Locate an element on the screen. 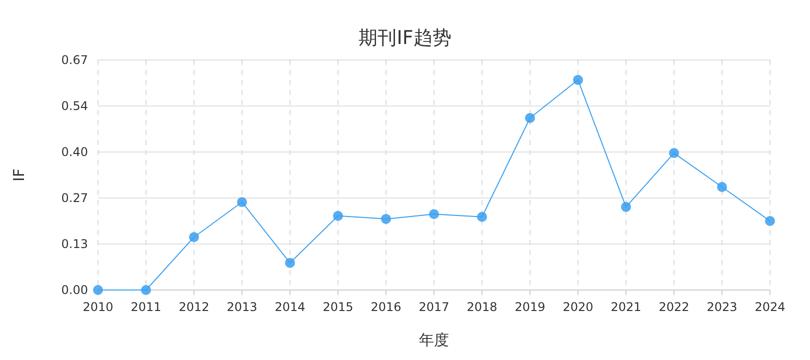  x-tick-label: 2010 is located at coordinates (98, 307).